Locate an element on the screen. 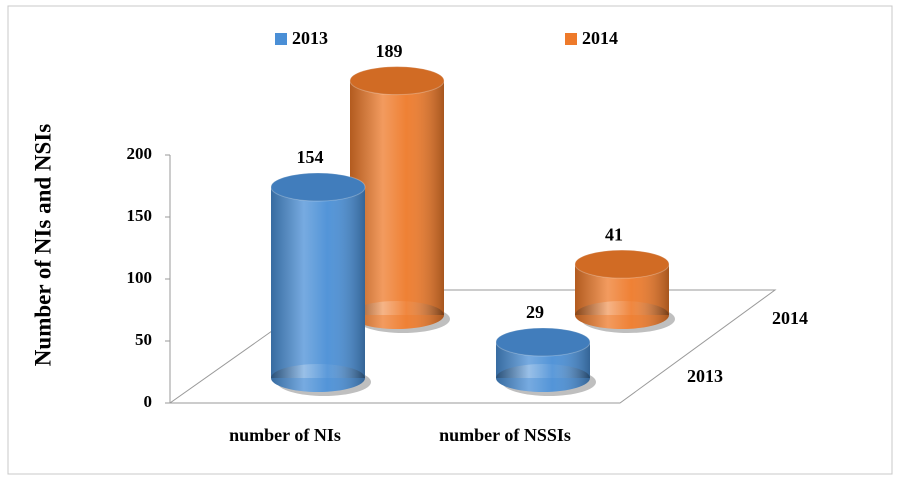 This screenshot has width=899, height=481. y-tick-label: 0 is located at coordinates (148, 401).